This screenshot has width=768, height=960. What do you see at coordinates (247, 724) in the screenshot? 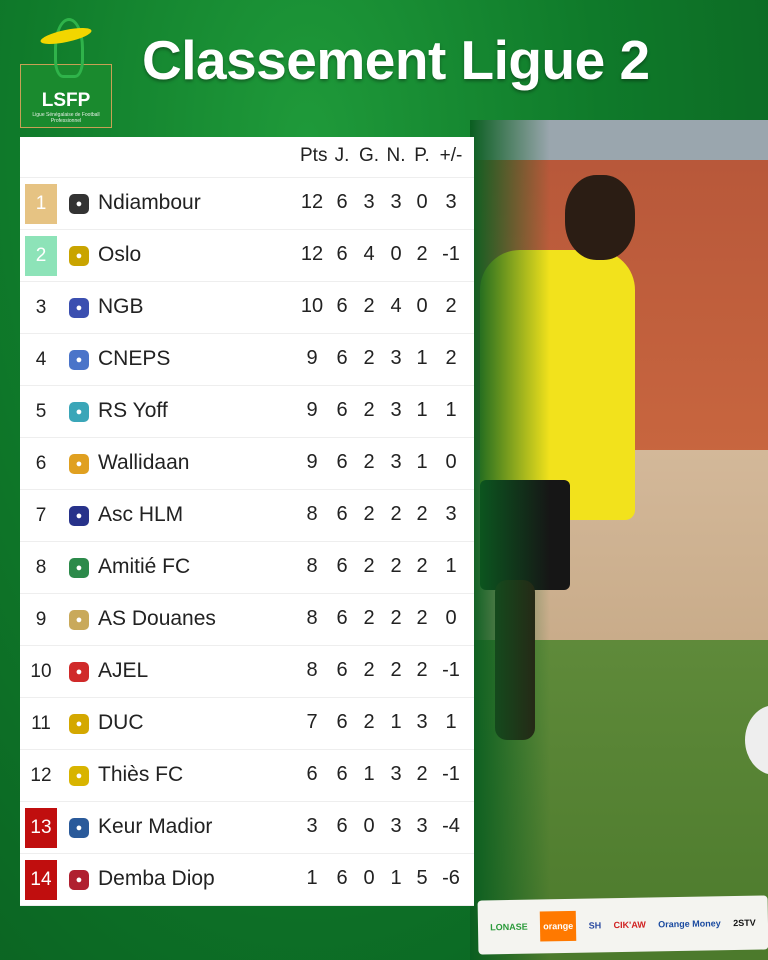
I see `table-row: 11 ● DUC 7 6 2 1 3 1` at bounding box center [247, 724].